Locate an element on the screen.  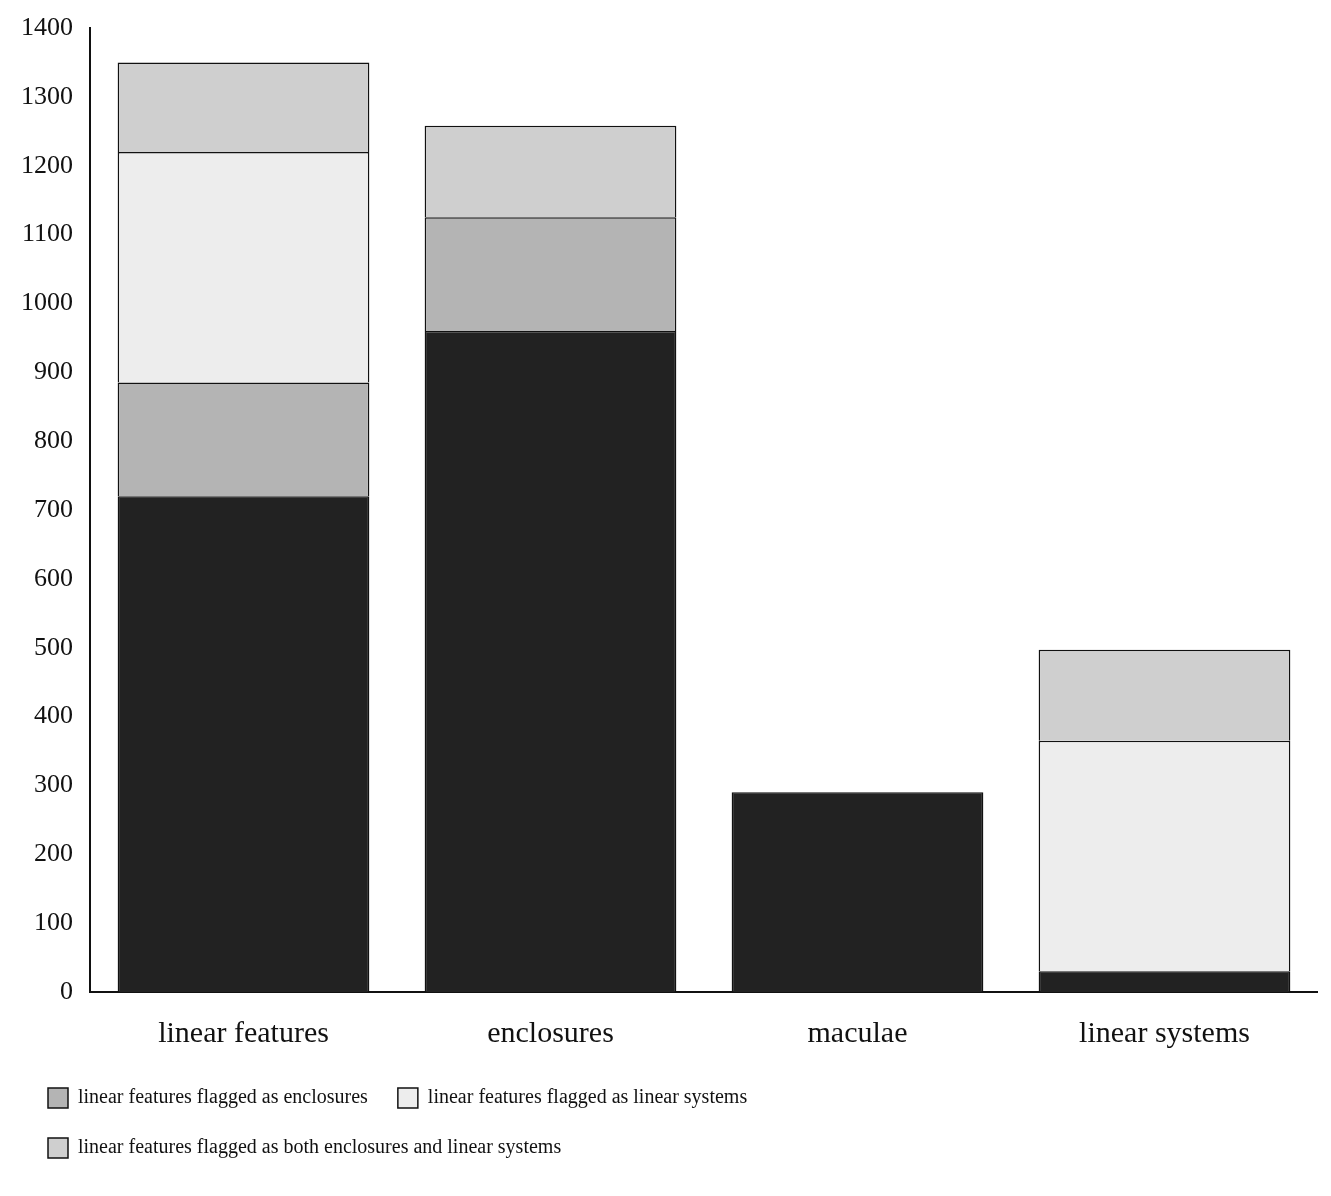
y-tick-label: 1200 is located at coordinates (47, 164).